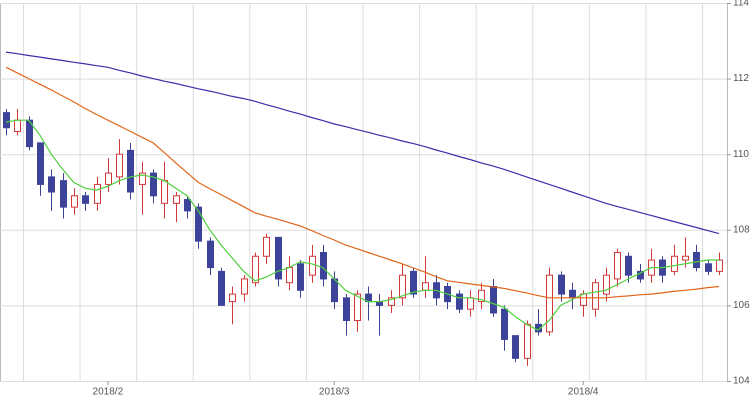 This screenshot has width=755, height=400. What do you see at coordinates (741, 78) in the screenshot?
I see `y-tick-label: 112` at bounding box center [741, 78].